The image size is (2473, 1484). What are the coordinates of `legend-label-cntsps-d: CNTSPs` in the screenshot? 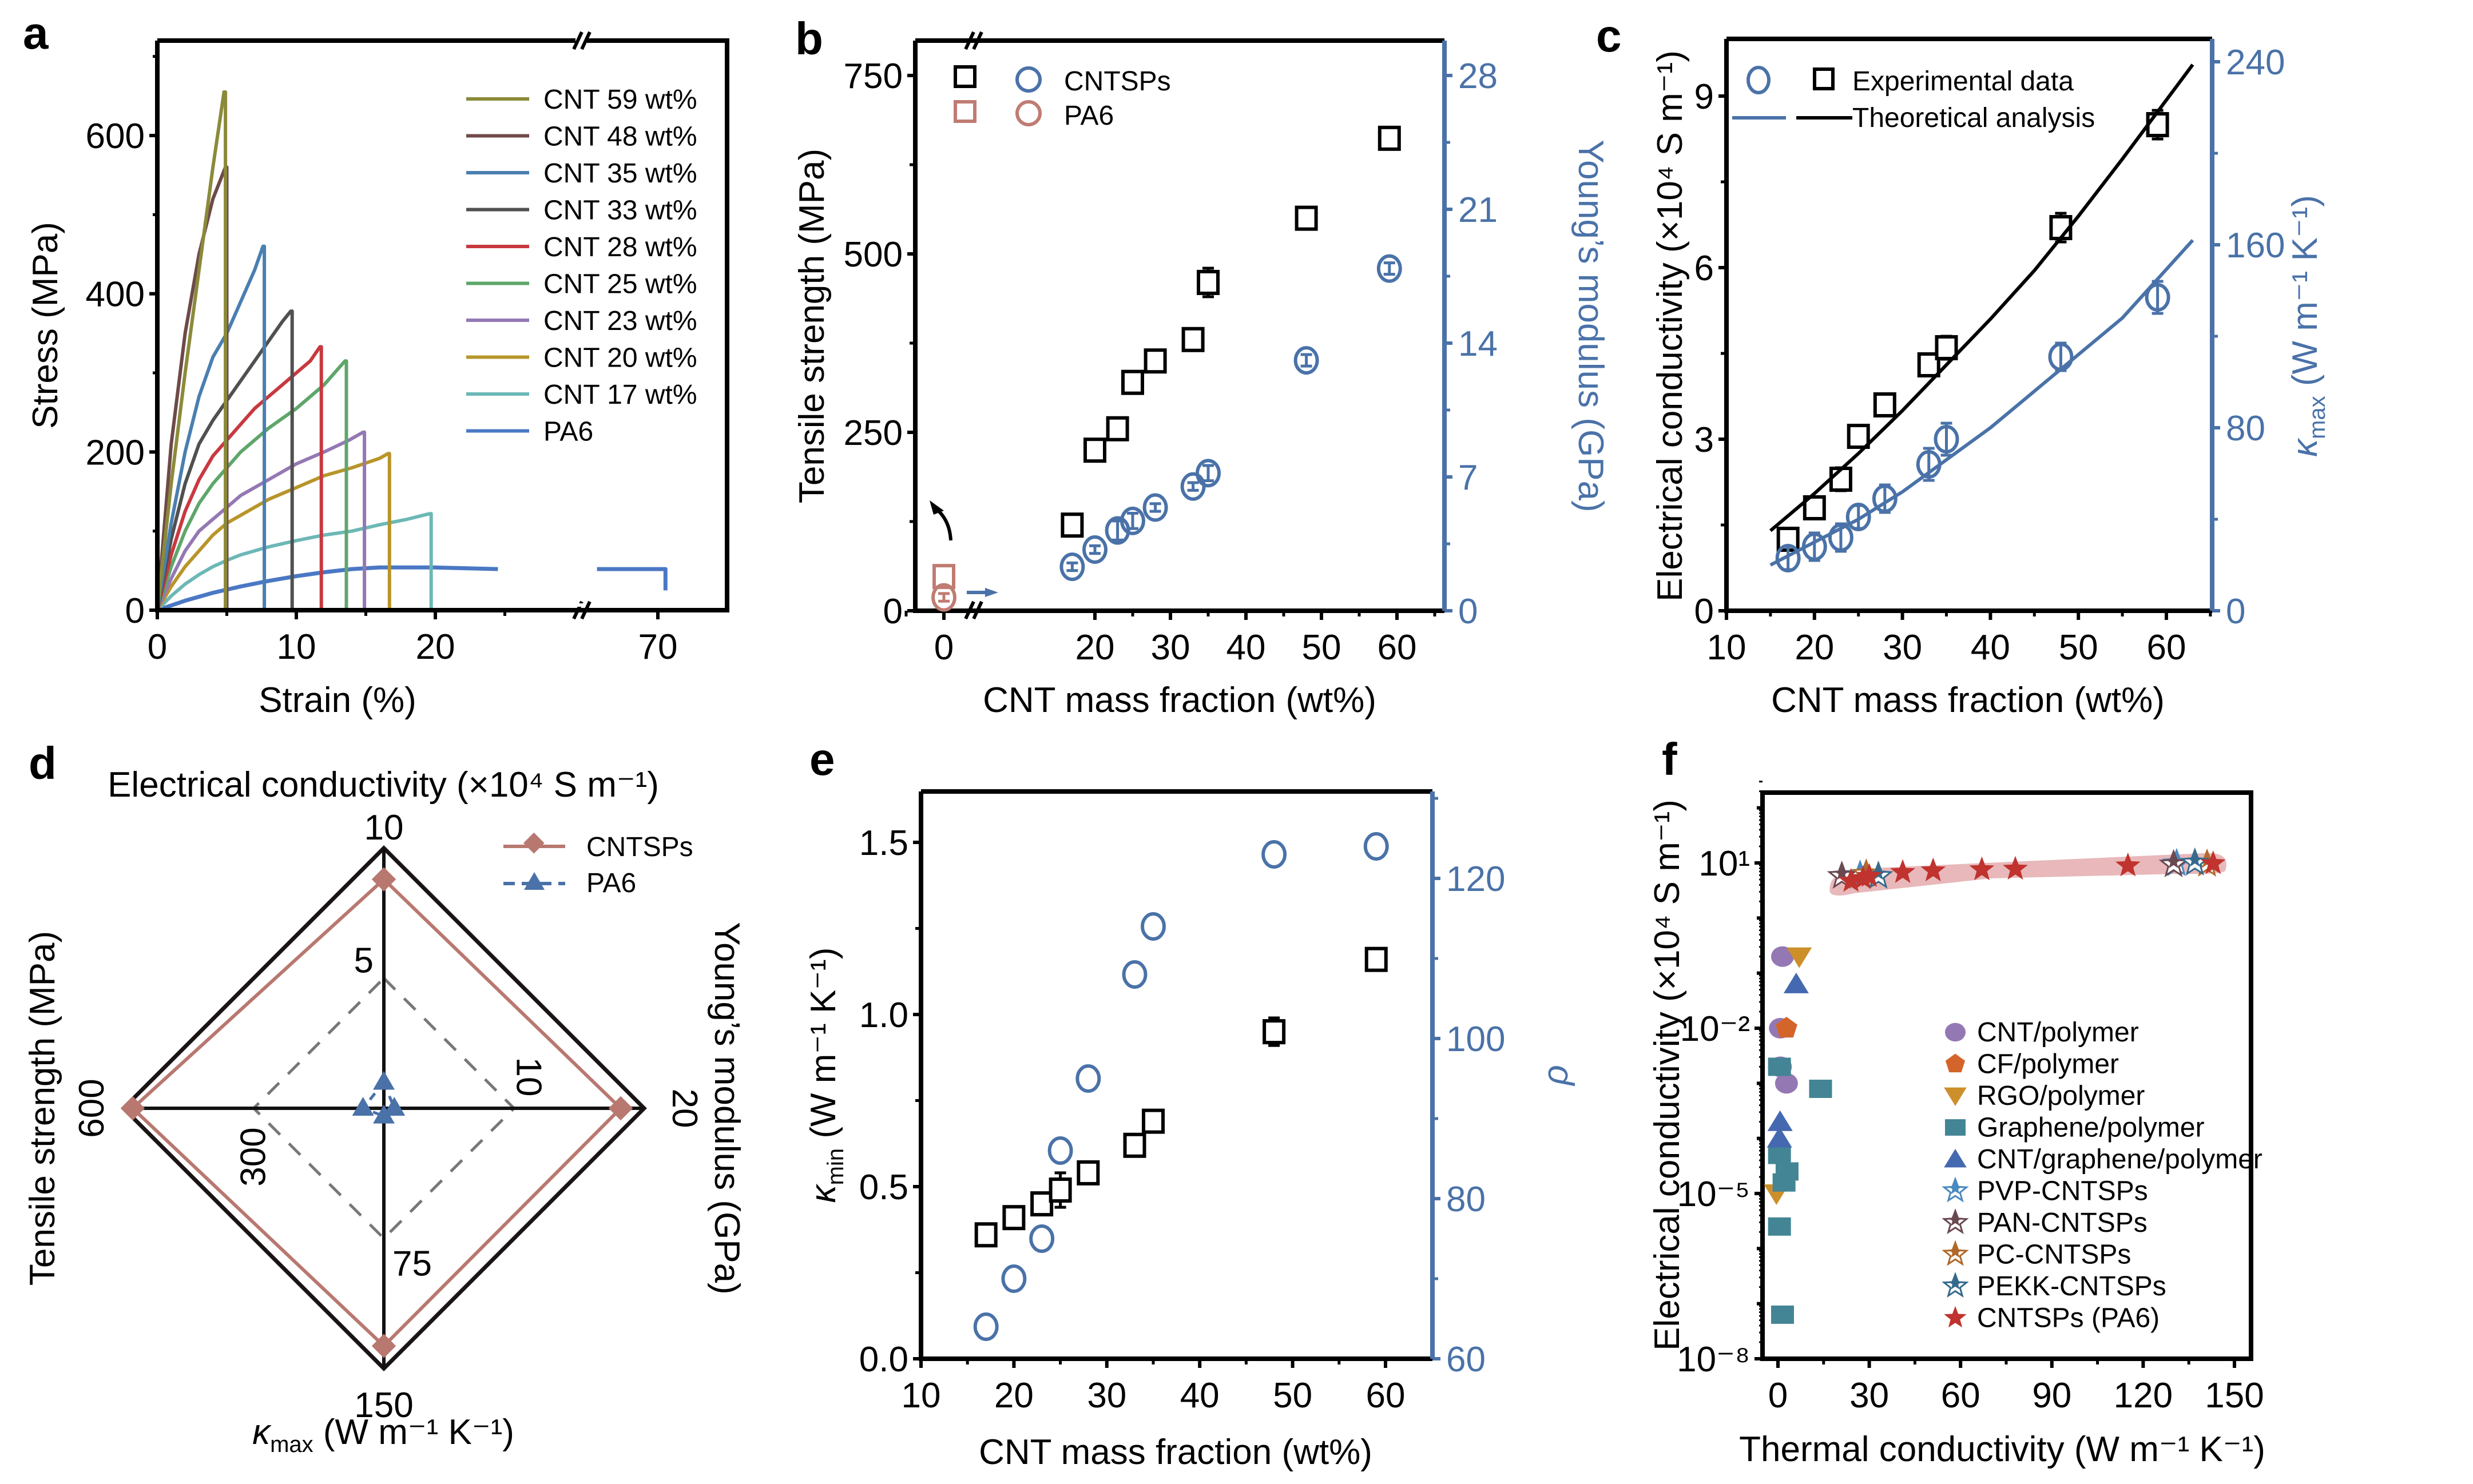 It's located at (639, 847).